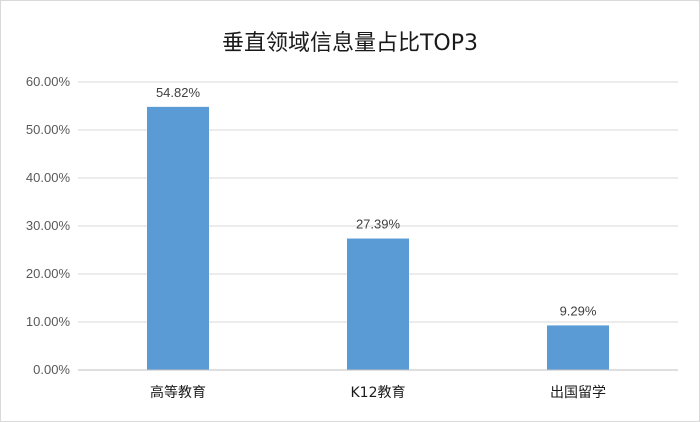 The width and height of the screenshot is (700, 422). Describe the element at coordinates (178, 392) in the screenshot. I see `category-label: 高等教育` at that location.